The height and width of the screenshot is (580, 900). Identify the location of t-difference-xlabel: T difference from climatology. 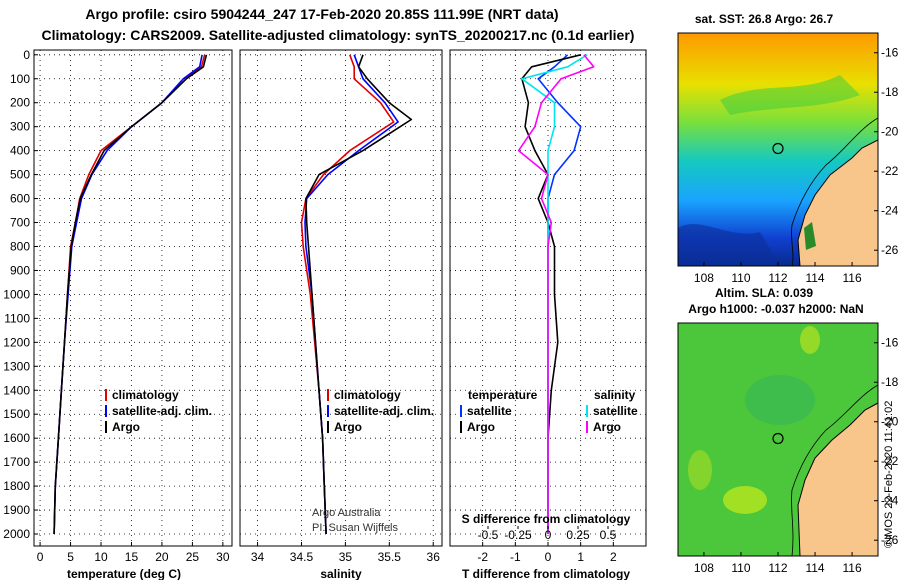
(546, 573).